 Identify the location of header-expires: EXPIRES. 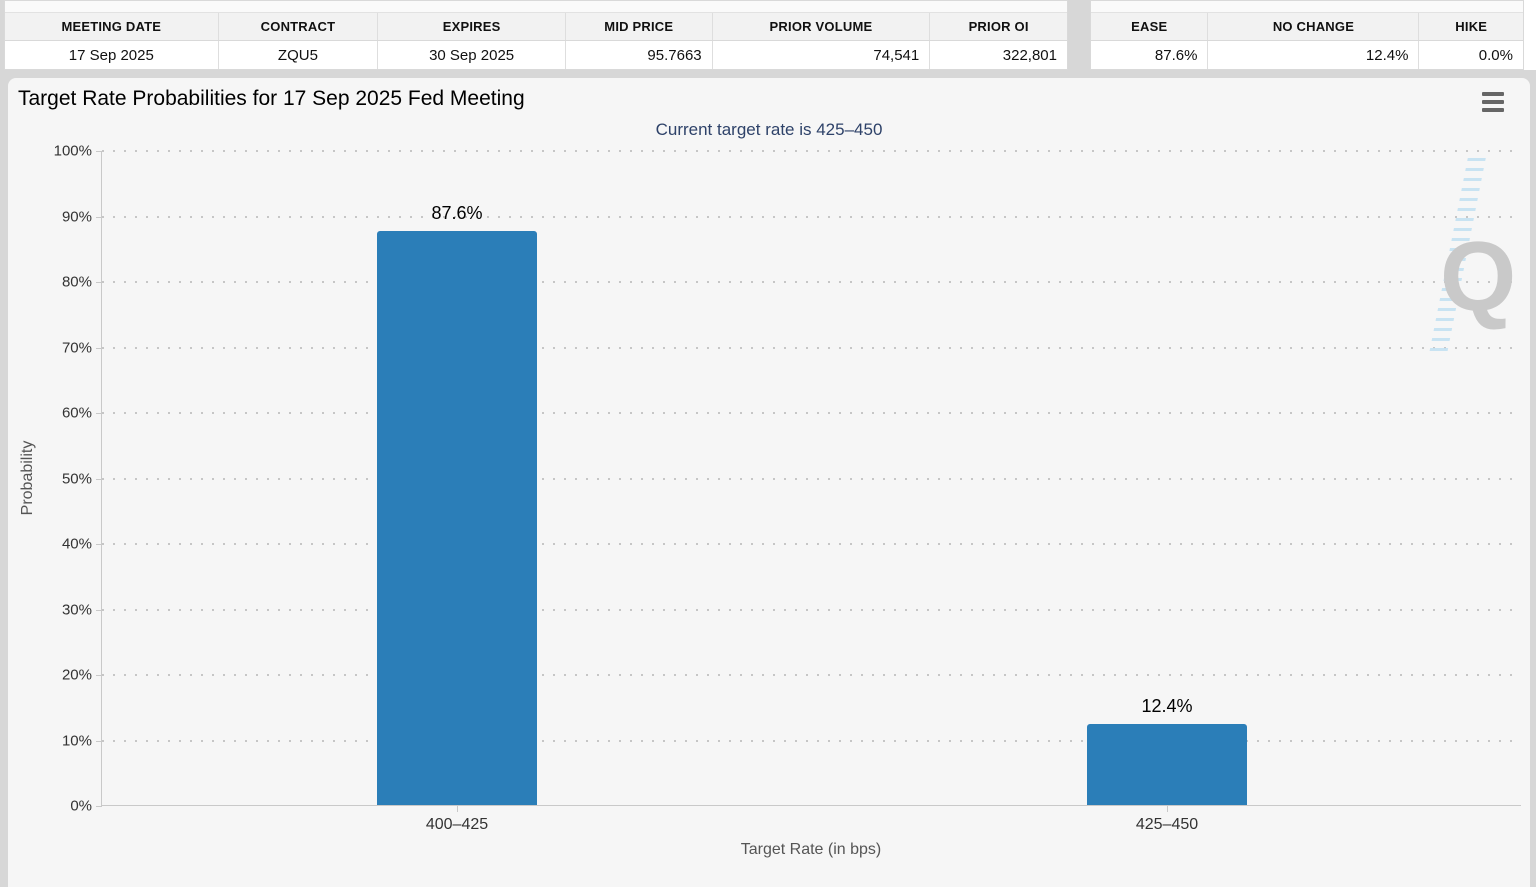
(472, 26).